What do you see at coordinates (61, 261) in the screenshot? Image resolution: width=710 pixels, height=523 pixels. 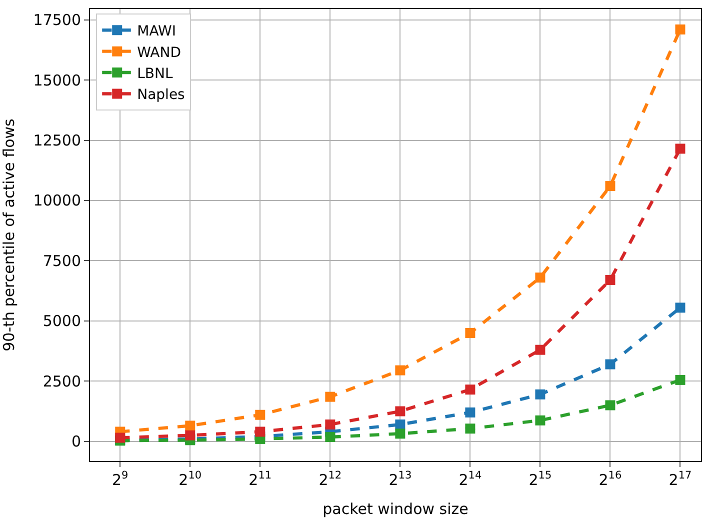 I see `y-tick-label: 7500` at bounding box center [61, 261].